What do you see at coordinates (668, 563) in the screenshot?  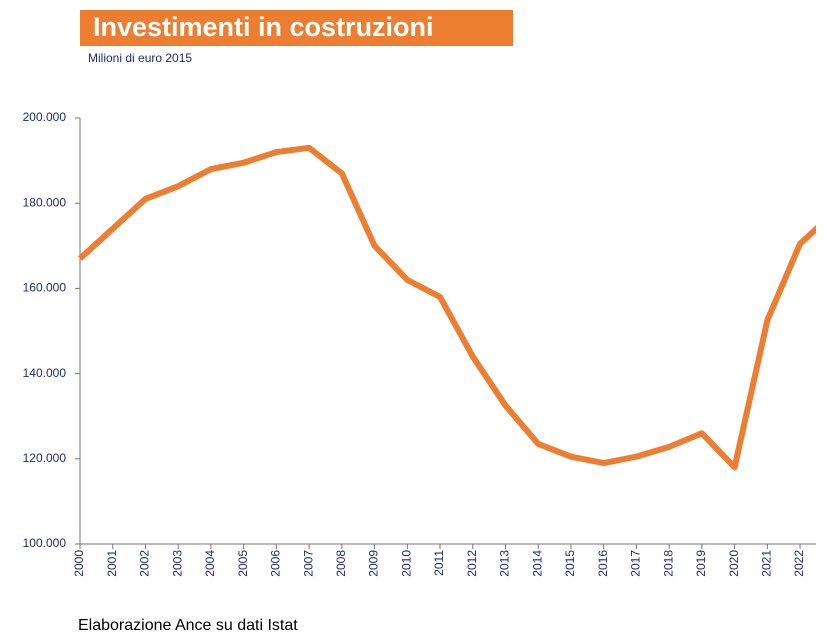 I see `x-tick-label: 2018` at bounding box center [668, 563].